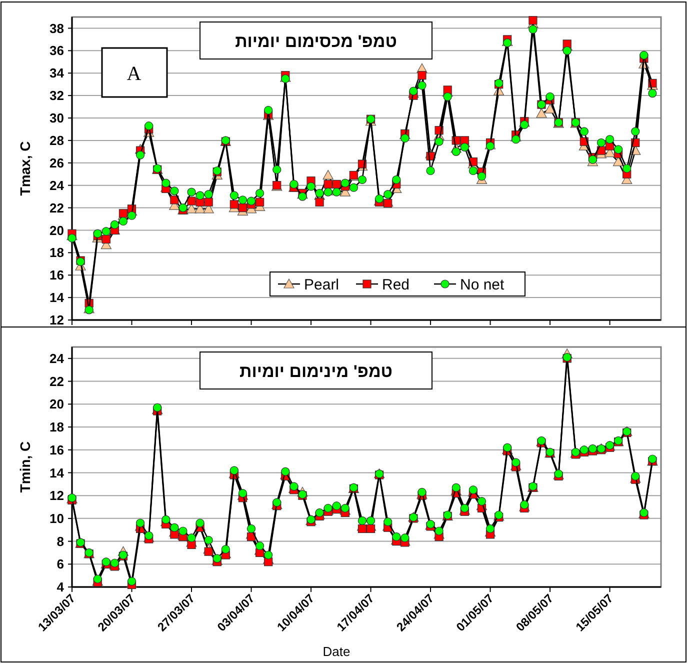  Describe the element at coordinates (316, 41) in the screenshot. I see `text: טמפ' מכסימום יומיות` at that location.